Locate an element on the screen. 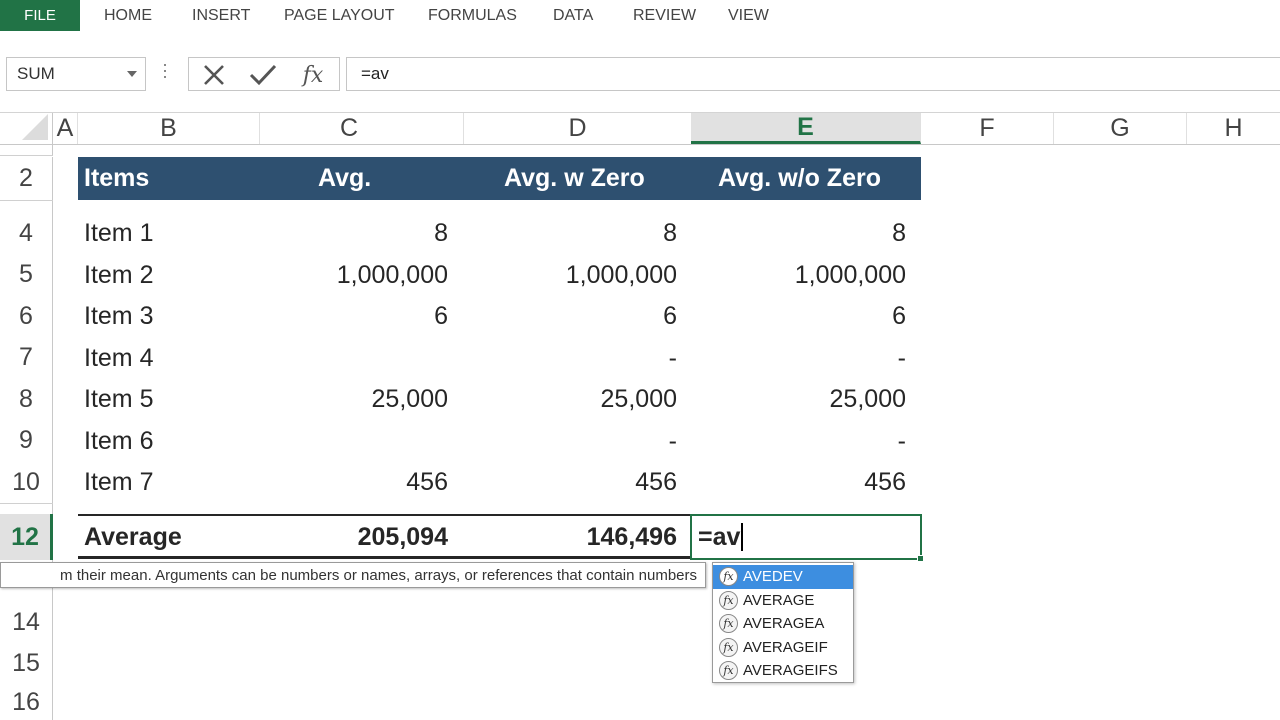 The image size is (1280, 720). row-header-6: 6 is located at coordinates (26, 316).